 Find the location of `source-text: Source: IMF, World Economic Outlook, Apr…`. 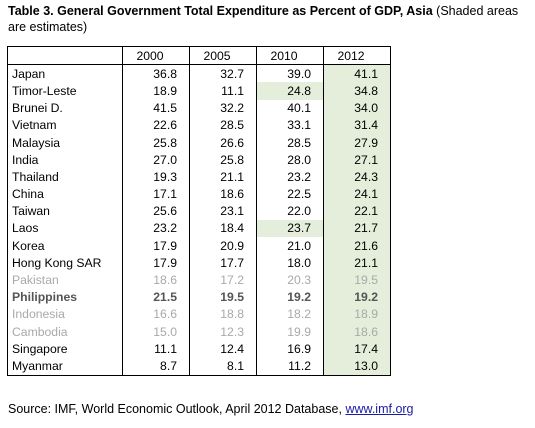

source-text: Source: IMF, World Economic Outlook, Apr… is located at coordinates (177, 409).